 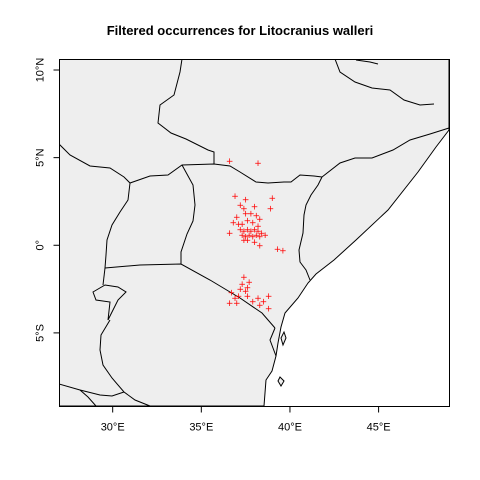 What do you see at coordinates (201, 428) in the screenshot?
I see `x-tick-label: 35°E` at bounding box center [201, 428].